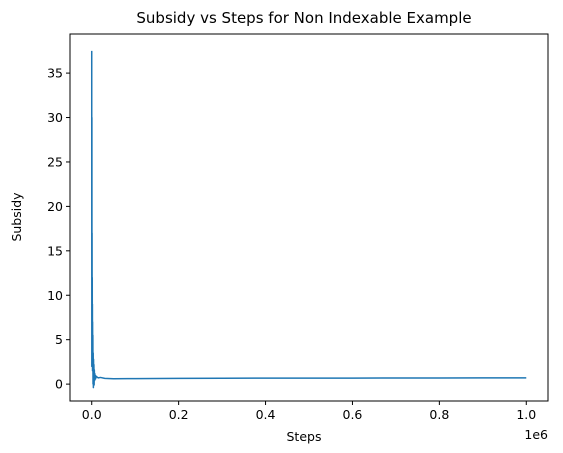 Image resolution: width=563 pixels, height=453 pixels. Describe the element at coordinates (353, 414) in the screenshot. I see `x-tick-label: 0.6` at that location.